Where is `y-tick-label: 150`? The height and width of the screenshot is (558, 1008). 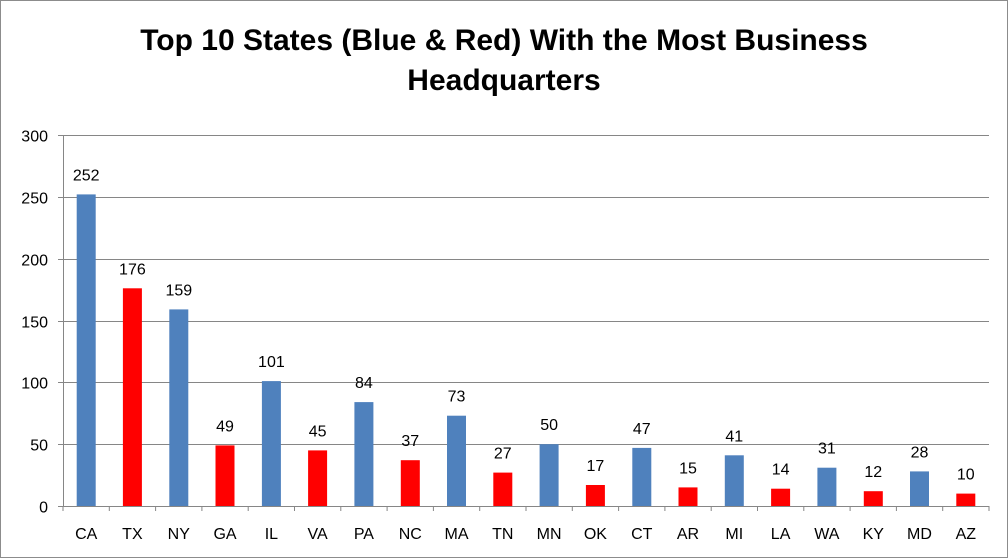 y-tick-label: 150 is located at coordinates (34, 323).